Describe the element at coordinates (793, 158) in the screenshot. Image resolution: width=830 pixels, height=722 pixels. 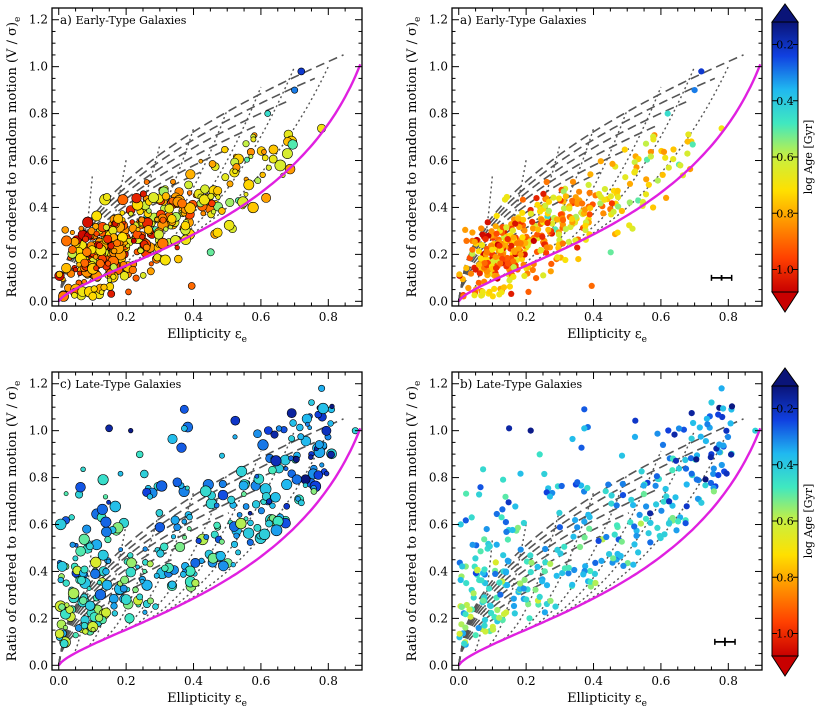
I see `colorbar: 0.2 0.4 0.6 0.8 1.0 log Age [Gyr]` at that location.